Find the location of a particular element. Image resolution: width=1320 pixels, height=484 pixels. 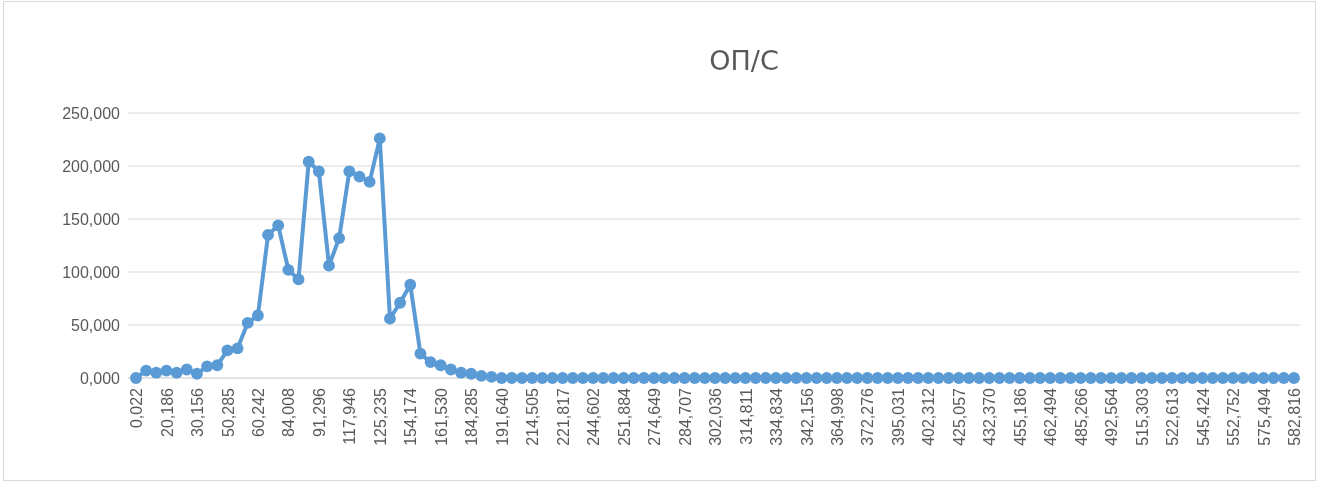

x-tick-label: 402,312 is located at coordinates (929, 416).